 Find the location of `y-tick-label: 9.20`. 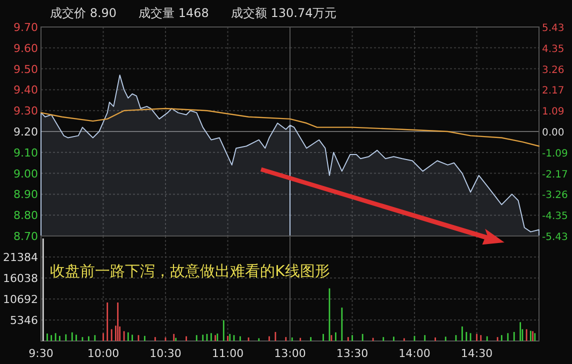

y-tick-label: 9.20 is located at coordinates (26, 132).